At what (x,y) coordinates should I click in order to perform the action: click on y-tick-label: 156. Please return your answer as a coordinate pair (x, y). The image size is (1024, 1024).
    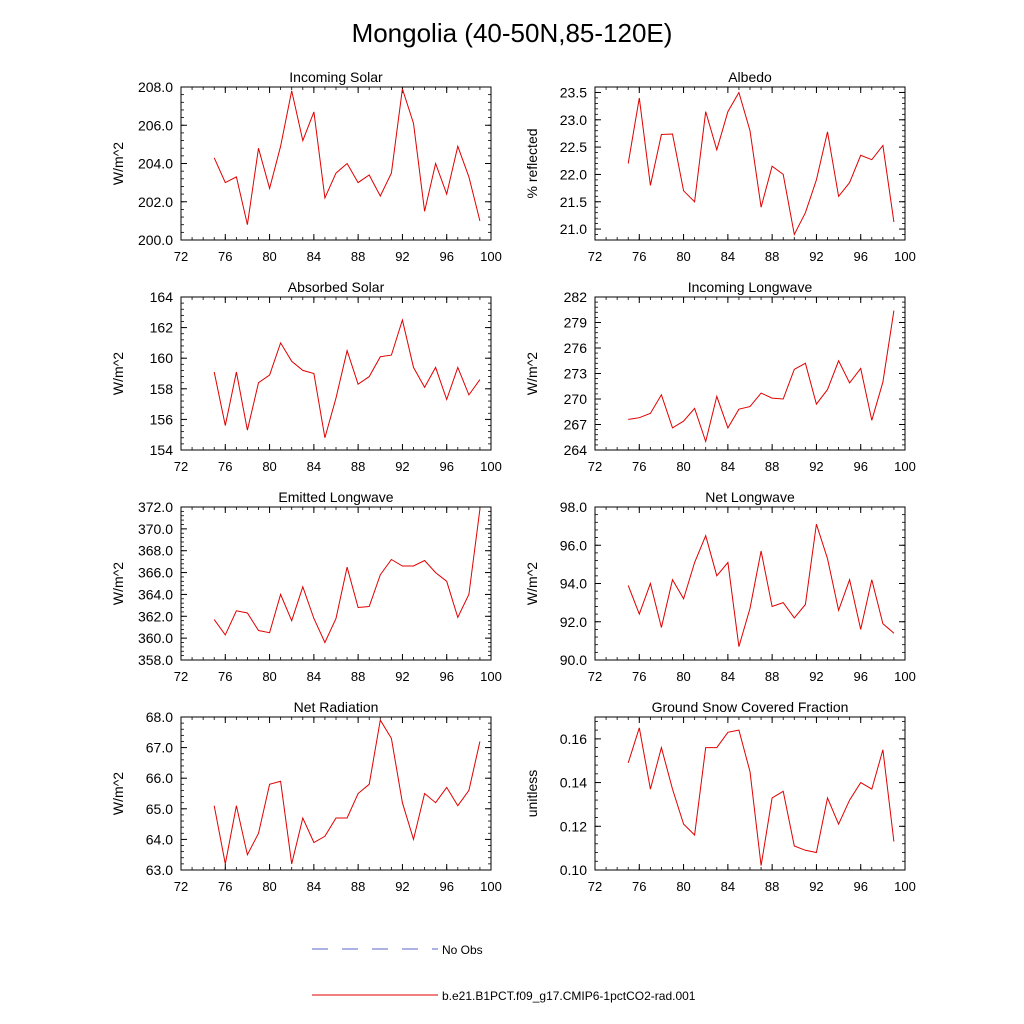
    Looking at the image, I should click on (162, 419).